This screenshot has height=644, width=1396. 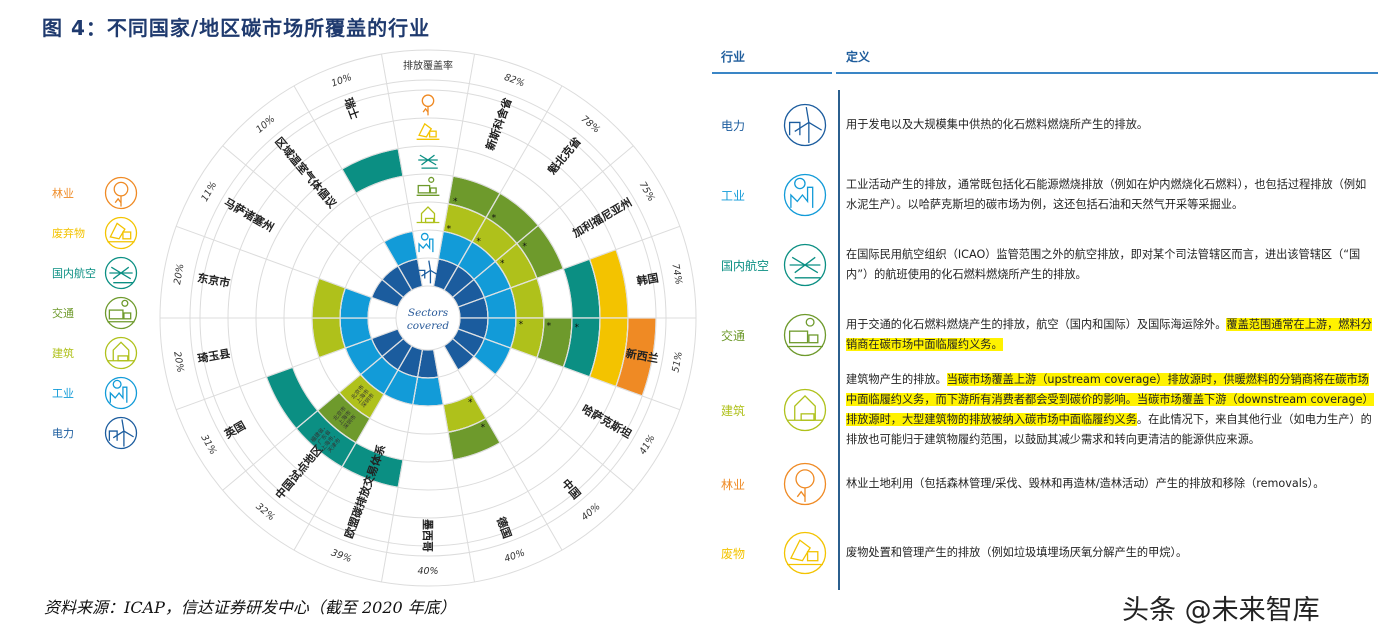 What do you see at coordinates (250, 607) in the screenshot?
I see `source-note: 资料来源：ICAP，信达证券研发中心（截至 2020 年底）` at bounding box center [250, 607].